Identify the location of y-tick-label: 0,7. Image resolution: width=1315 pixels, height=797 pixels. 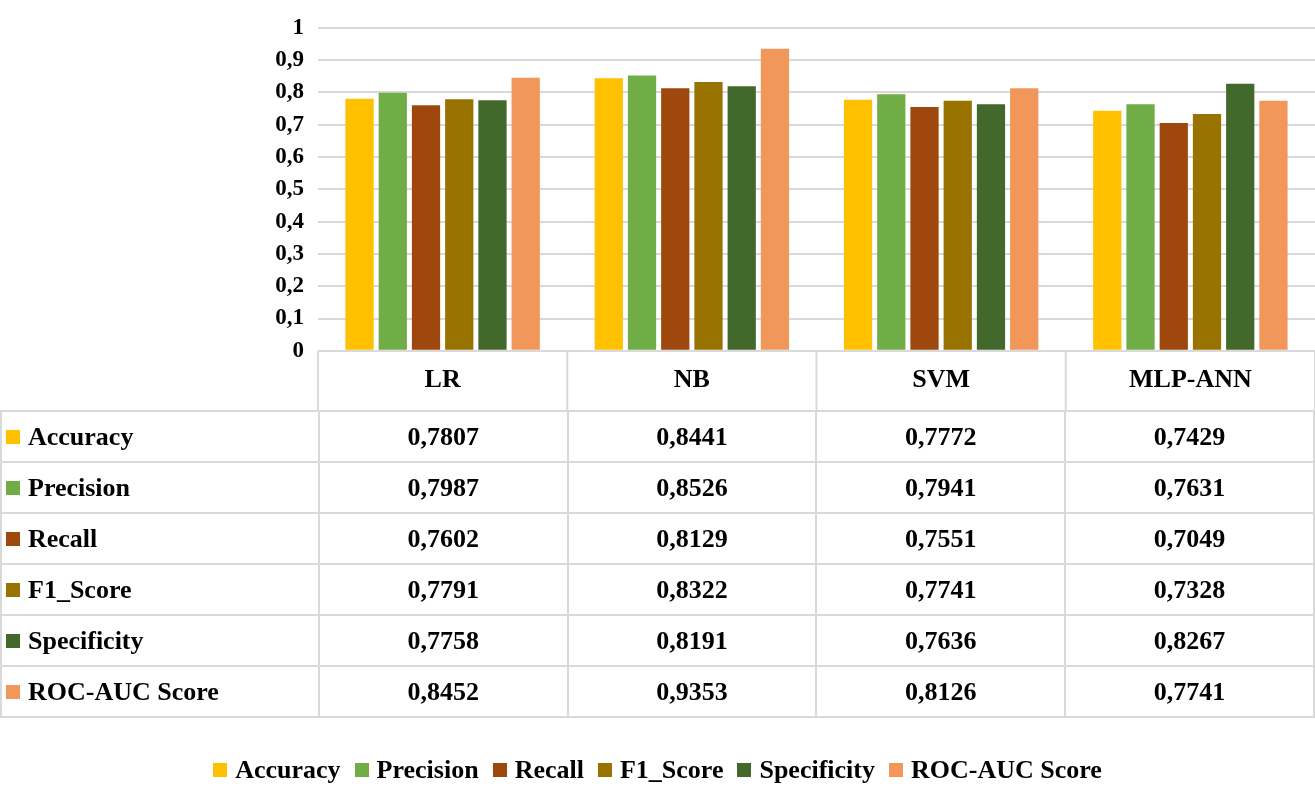
(289, 123).